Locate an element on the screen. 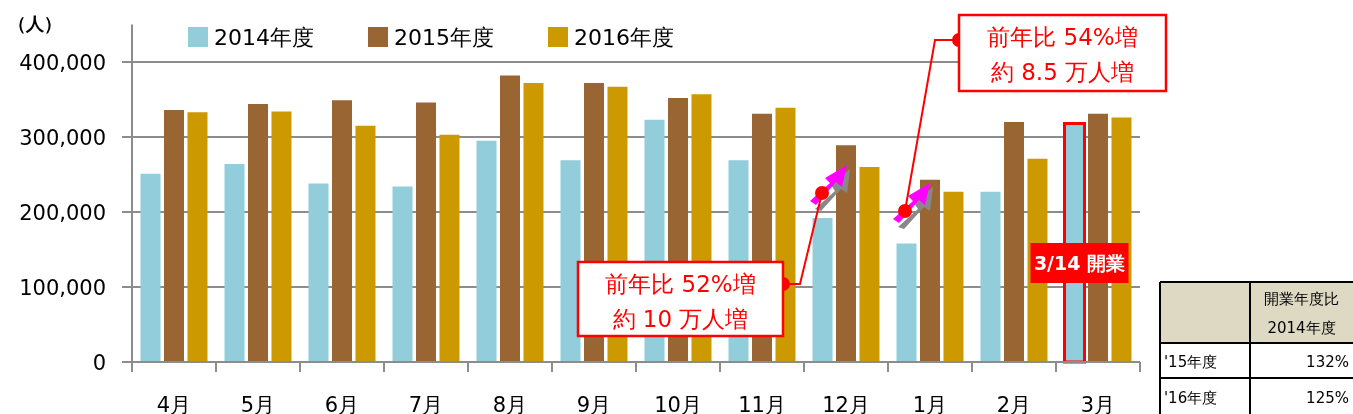  annotation: 約 8.5 万人増 is located at coordinates (1062, 72).